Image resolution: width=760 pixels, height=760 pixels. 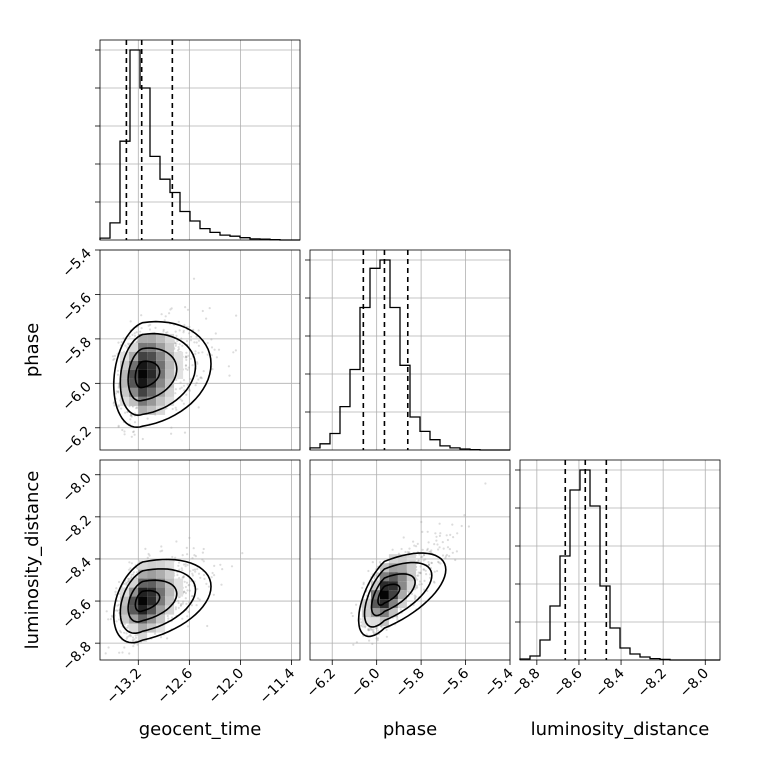 What do you see at coordinates (652, 683) in the screenshot?
I see `x-tick-label-luminosity_distance: −8.2` at bounding box center [652, 683].